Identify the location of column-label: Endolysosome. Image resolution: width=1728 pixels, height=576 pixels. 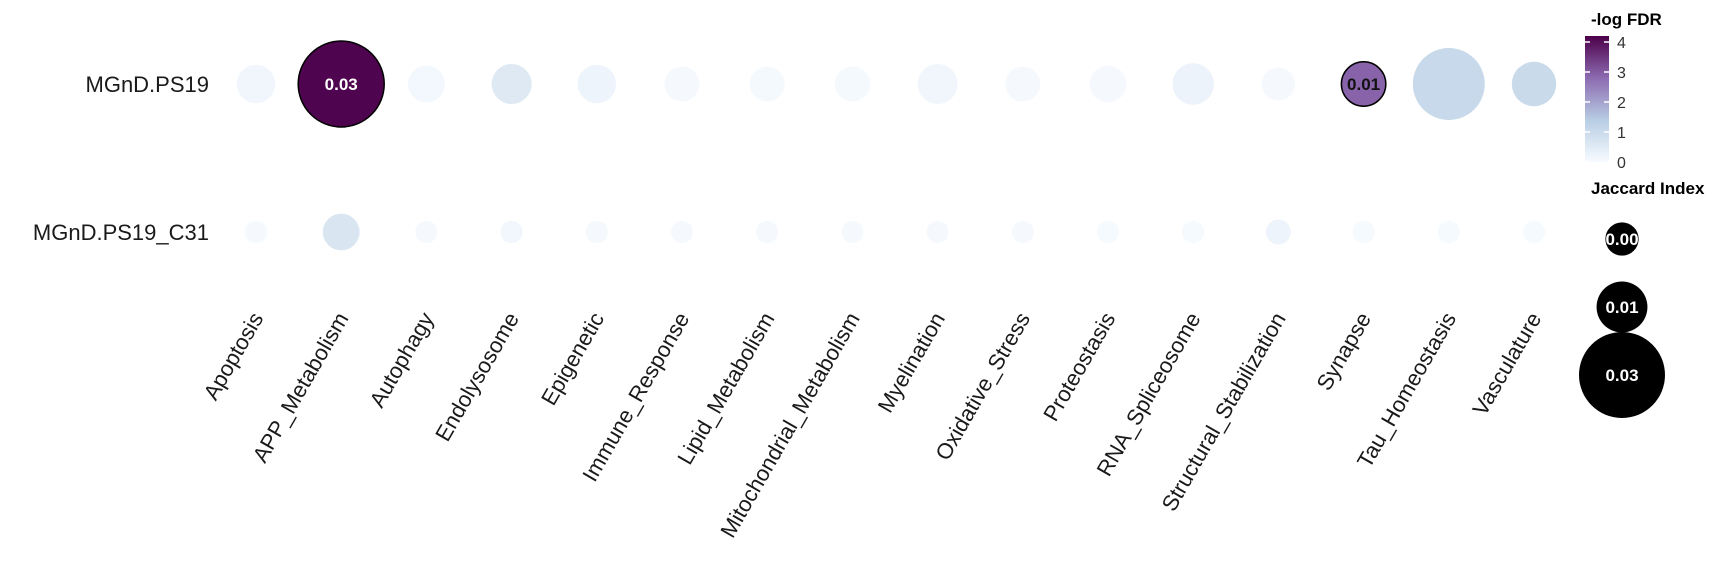
(477, 376).